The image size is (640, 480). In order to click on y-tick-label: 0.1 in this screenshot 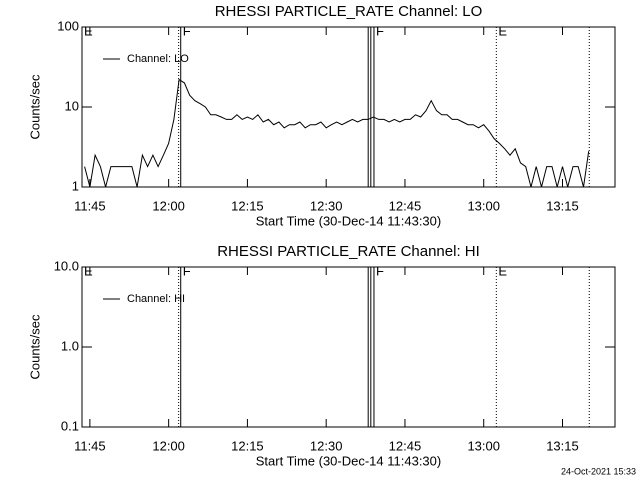, I will do `click(70, 425)`.